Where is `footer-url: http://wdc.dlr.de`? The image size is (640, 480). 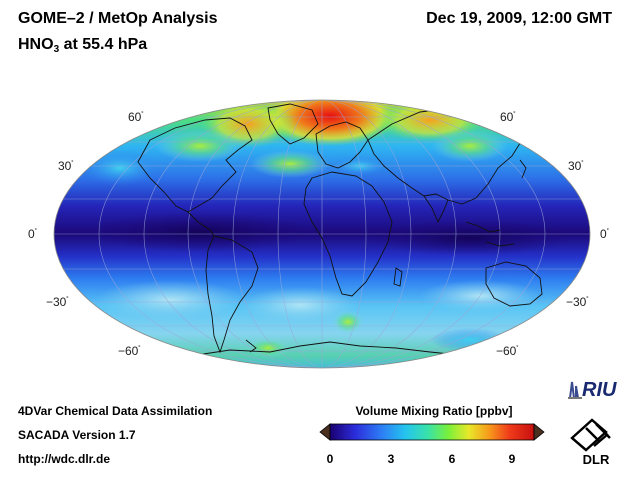
footer-url: http://wdc.dlr.de is located at coordinates (64, 459).